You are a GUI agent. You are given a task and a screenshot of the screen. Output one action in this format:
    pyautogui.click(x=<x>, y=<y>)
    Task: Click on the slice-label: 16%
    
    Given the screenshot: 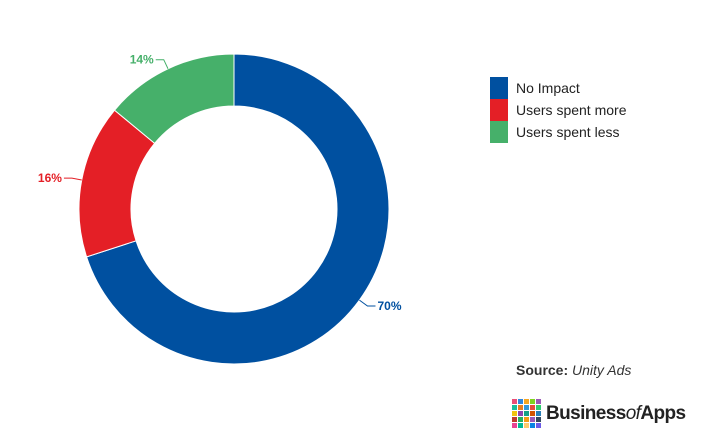 What is the action you would take?
    pyautogui.click(x=50, y=178)
    